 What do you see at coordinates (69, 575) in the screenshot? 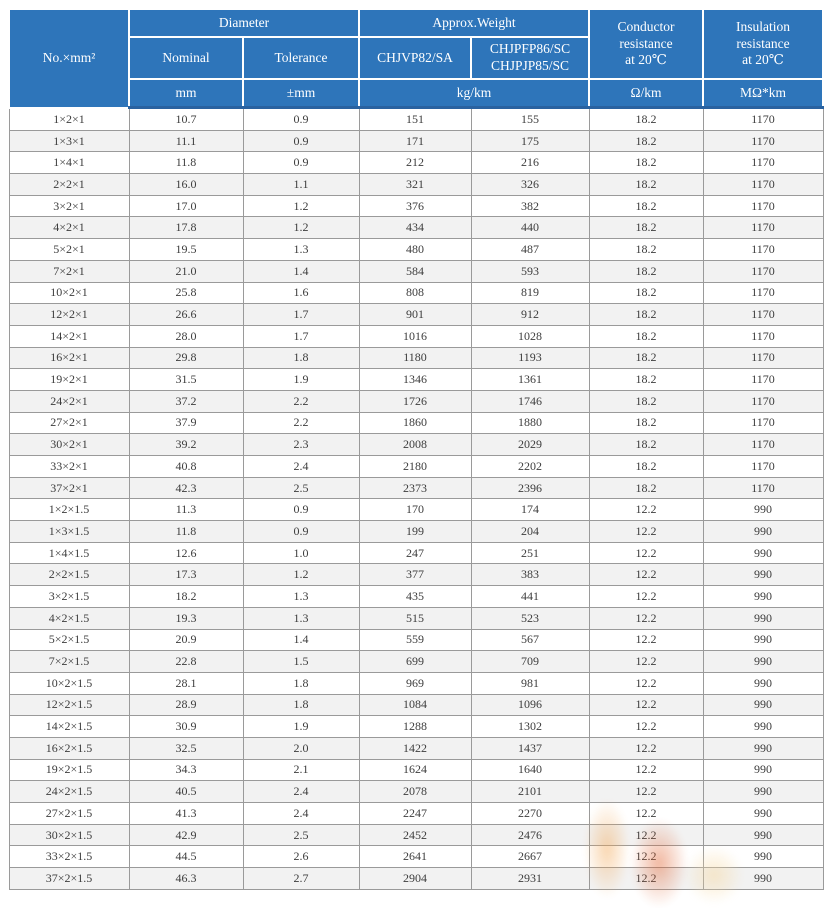
I see `table-cell: 2×2×1.5` at bounding box center [69, 575].